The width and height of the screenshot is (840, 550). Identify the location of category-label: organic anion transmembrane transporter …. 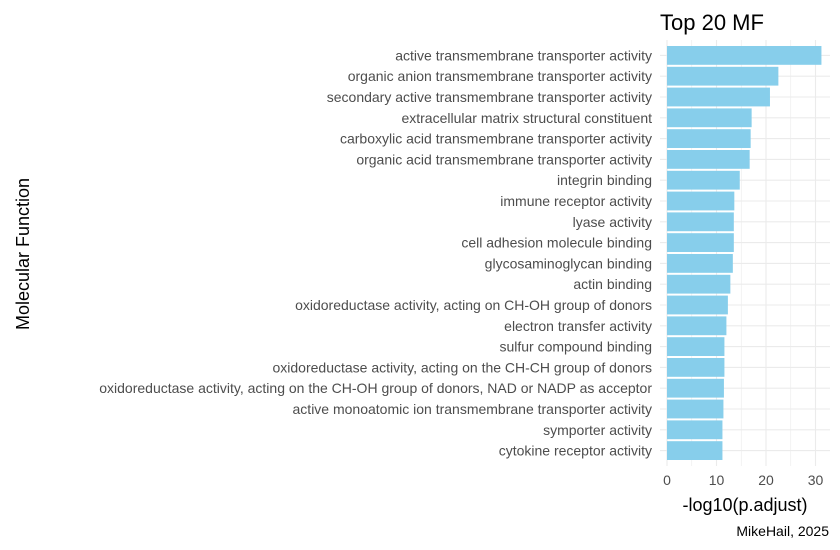
(500, 76).